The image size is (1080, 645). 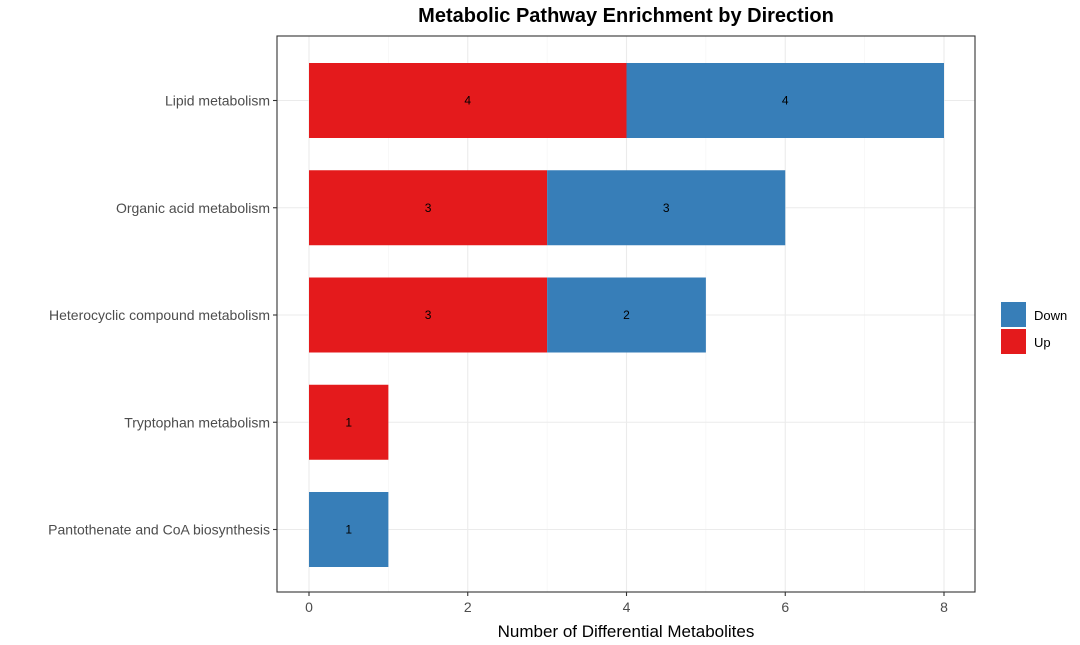 What do you see at coordinates (1042, 342) in the screenshot?
I see `legend-label-up: Up` at bounding box center [1042, 342].